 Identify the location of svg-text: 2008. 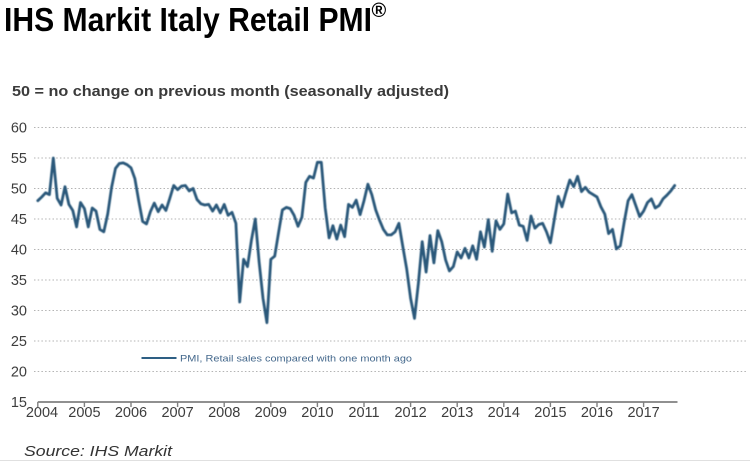
(224, 413).